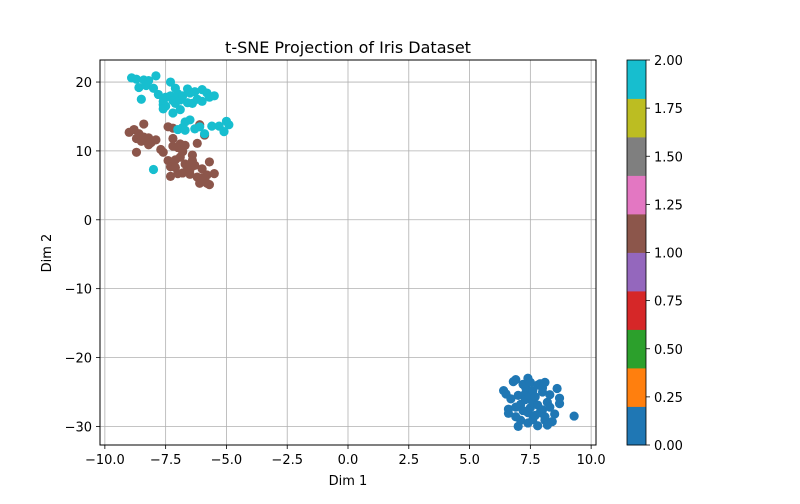 This screenshot has height=504, width=800. What do you see at coordinates (408, 460) in the screenshot?
I see `x-tick-label: 2.5` at bounding box center [408, 460].